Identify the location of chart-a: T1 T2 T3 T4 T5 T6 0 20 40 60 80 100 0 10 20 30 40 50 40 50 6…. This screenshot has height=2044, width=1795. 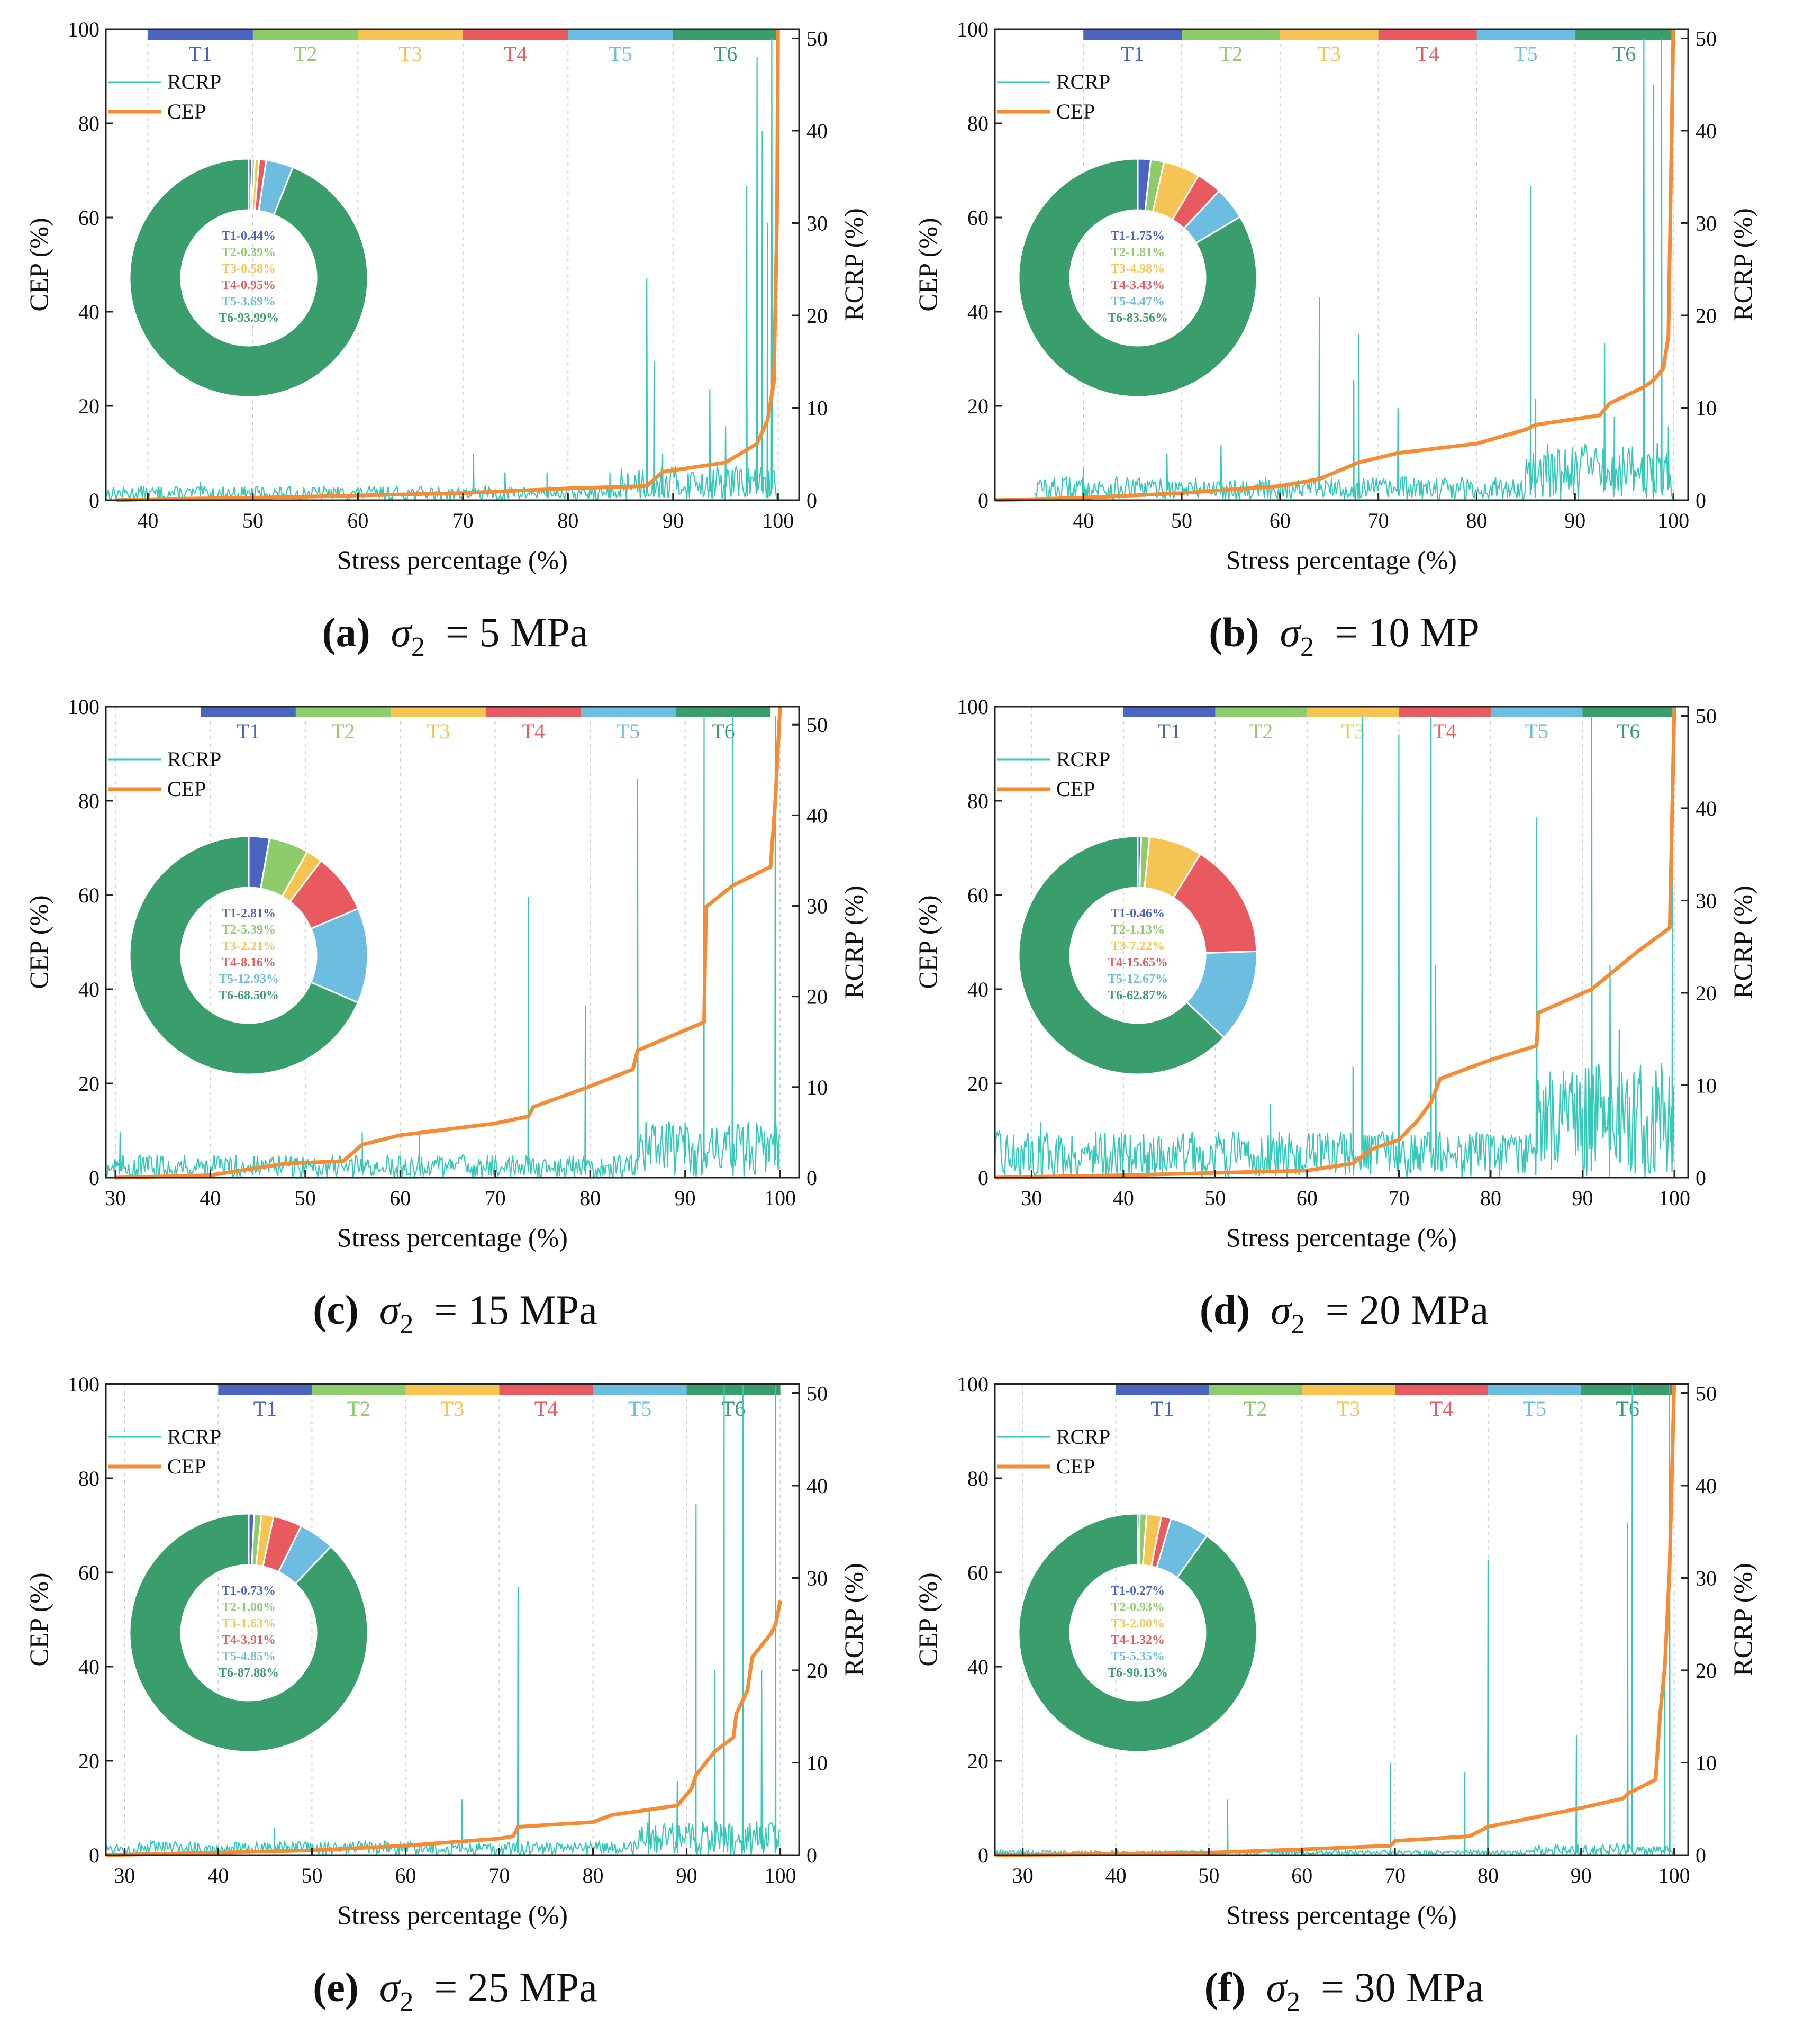
(446, 296).